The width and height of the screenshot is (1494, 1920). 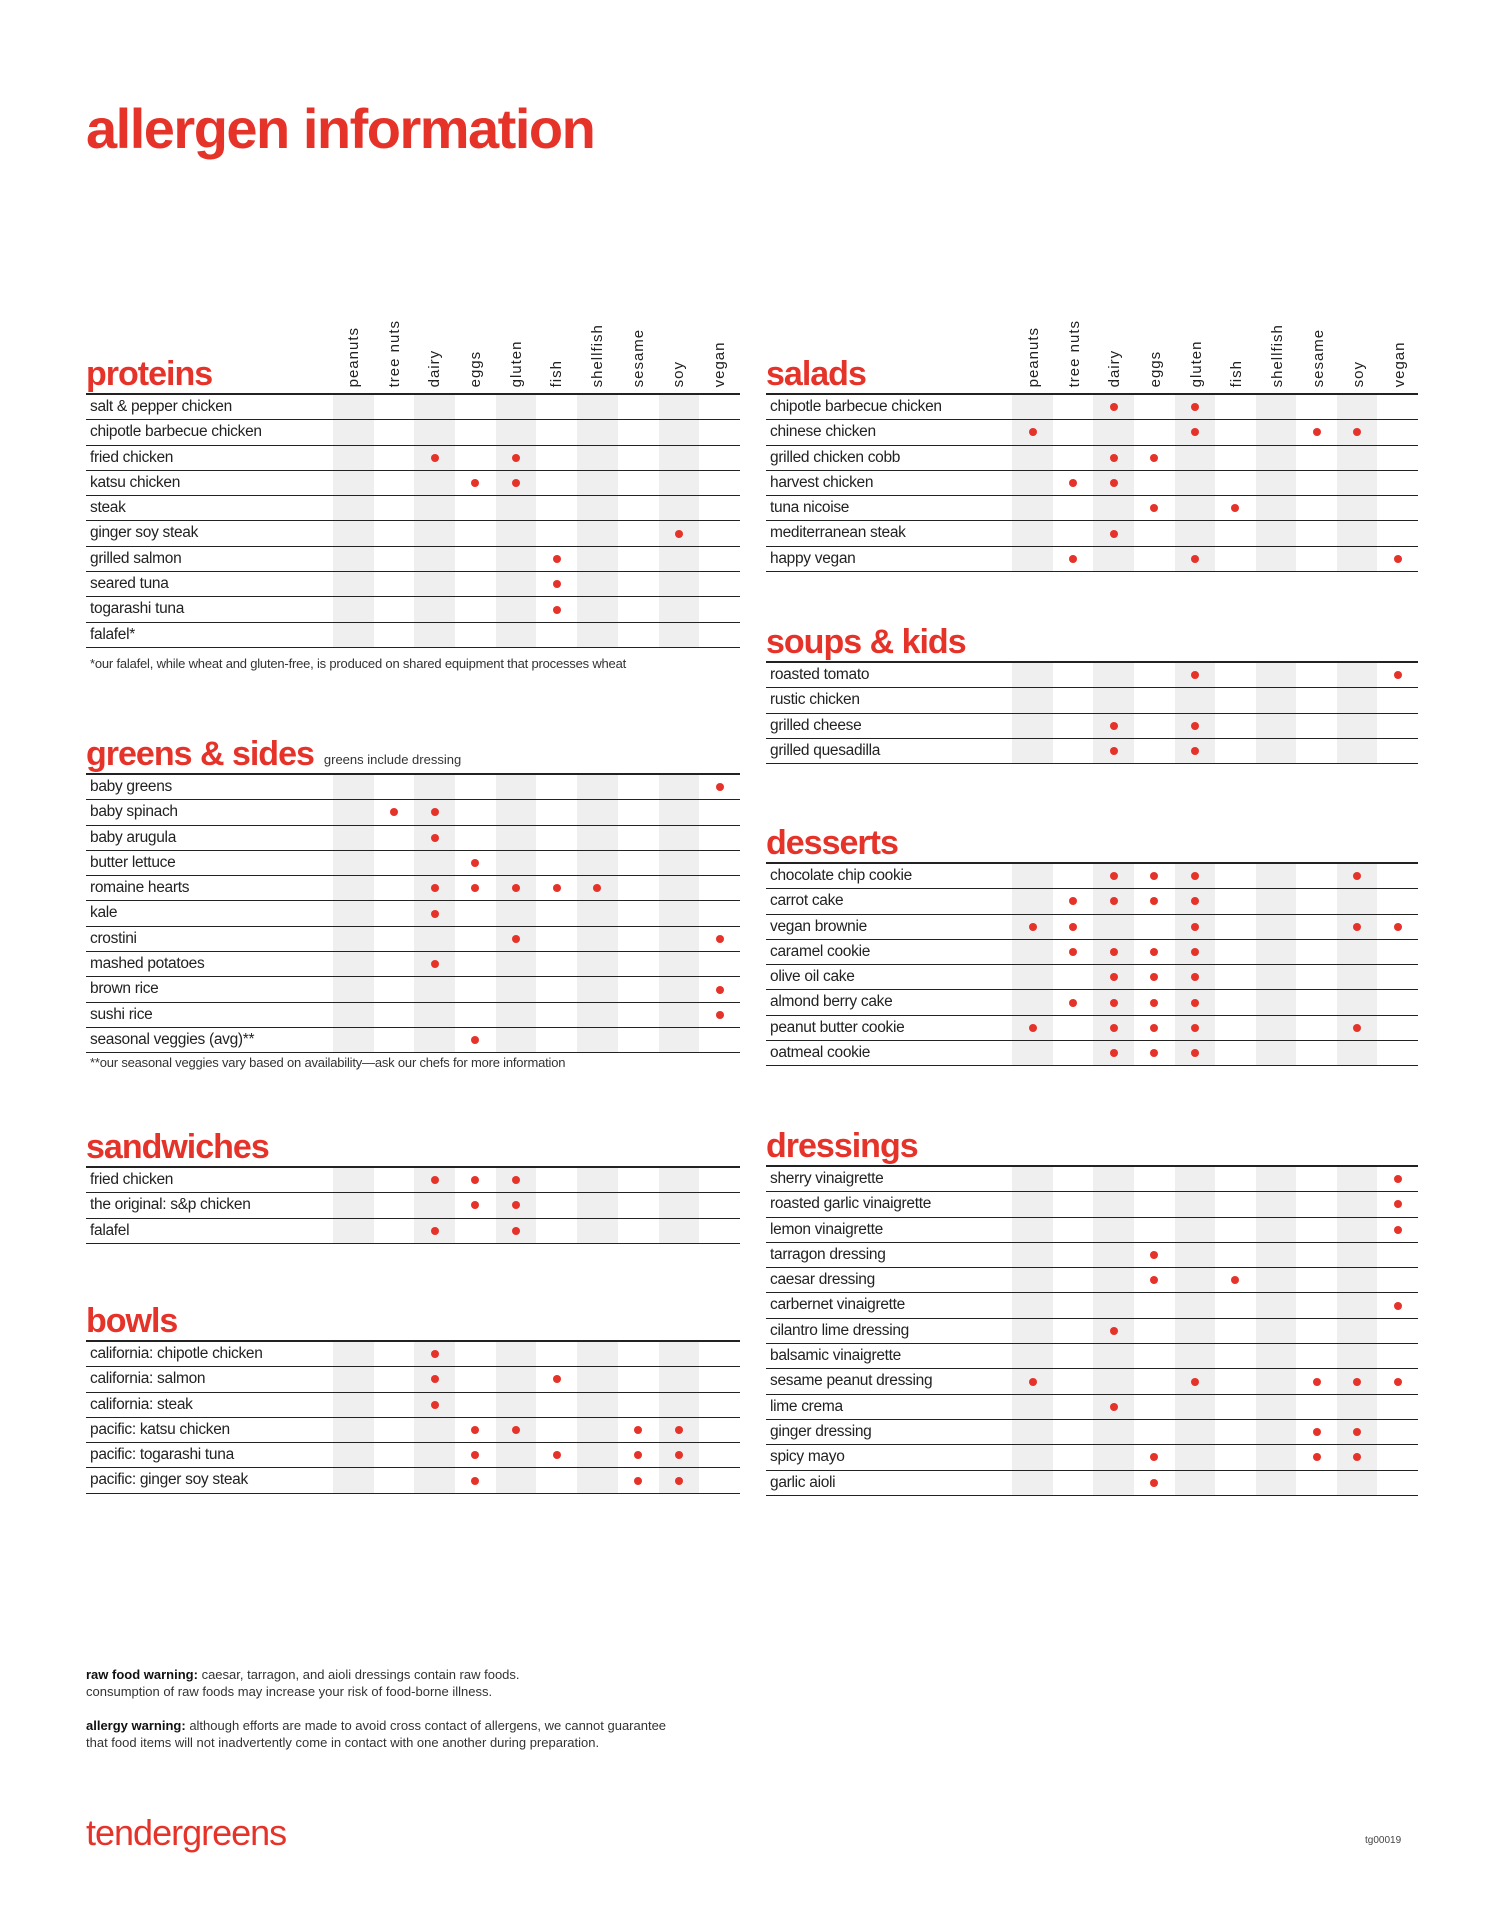 What do you see at coordinates (129, 584) in the screenshot?
I see `item-name: seared tuna` at bounding box center [129, 584].